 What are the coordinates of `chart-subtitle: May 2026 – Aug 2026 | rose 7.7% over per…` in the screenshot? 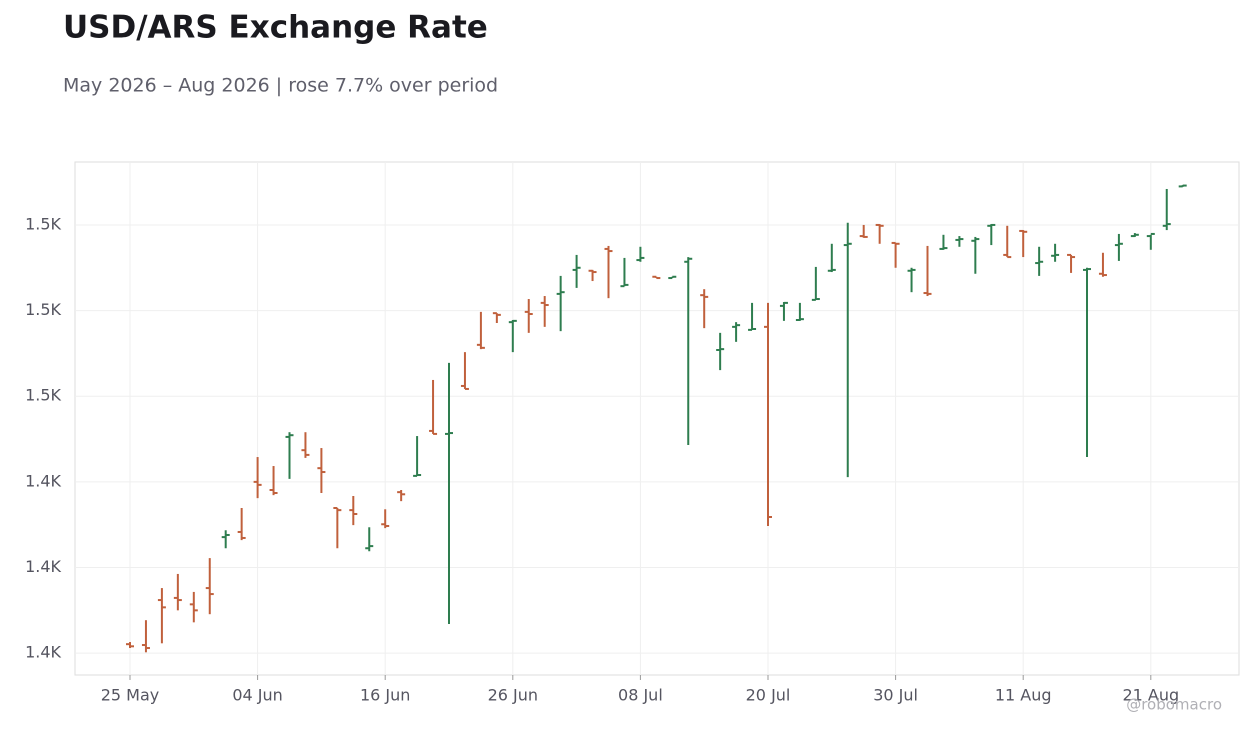 It's located at (280, 86).